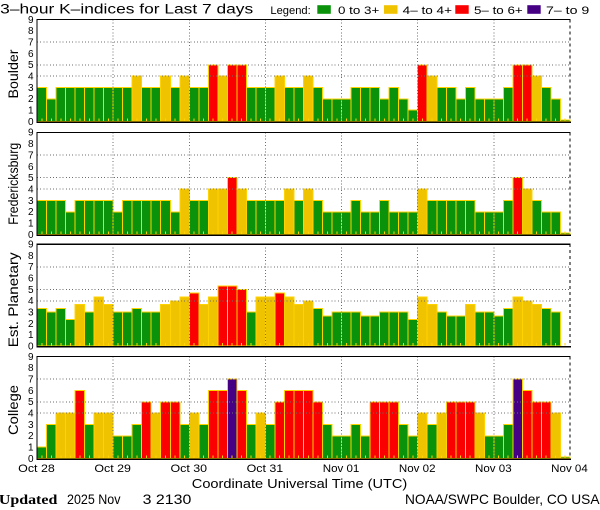 This screenshot has width=600, height=510. I want to click on svg-text: Est. Planetary, so click(13, 299).